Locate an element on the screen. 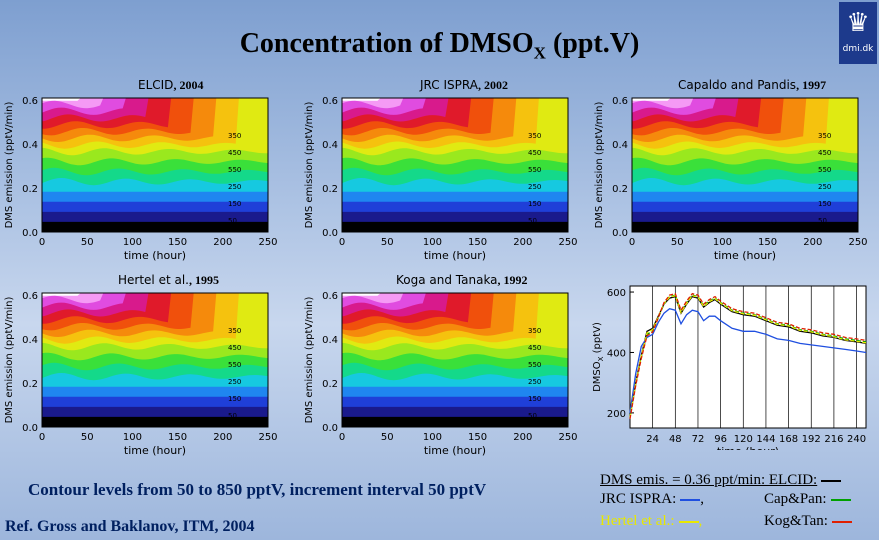 The image size is (879, 540). contour-panel-title: Koga and Tanaka, 1992 is located at coordinates (462, 280).